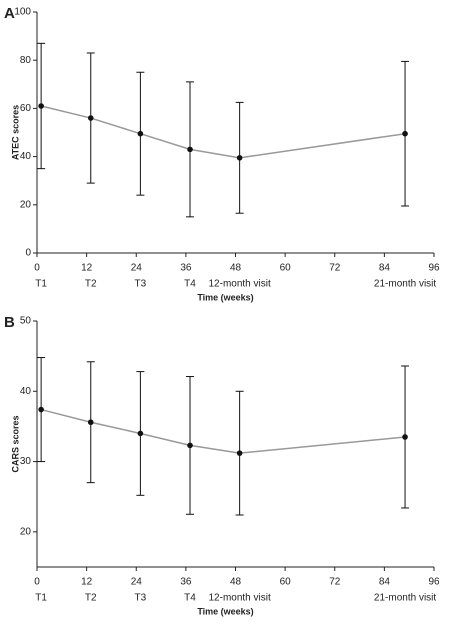 This screenshot has height=624, width=456. I want to click on panel-label: B, so click(9, 322).